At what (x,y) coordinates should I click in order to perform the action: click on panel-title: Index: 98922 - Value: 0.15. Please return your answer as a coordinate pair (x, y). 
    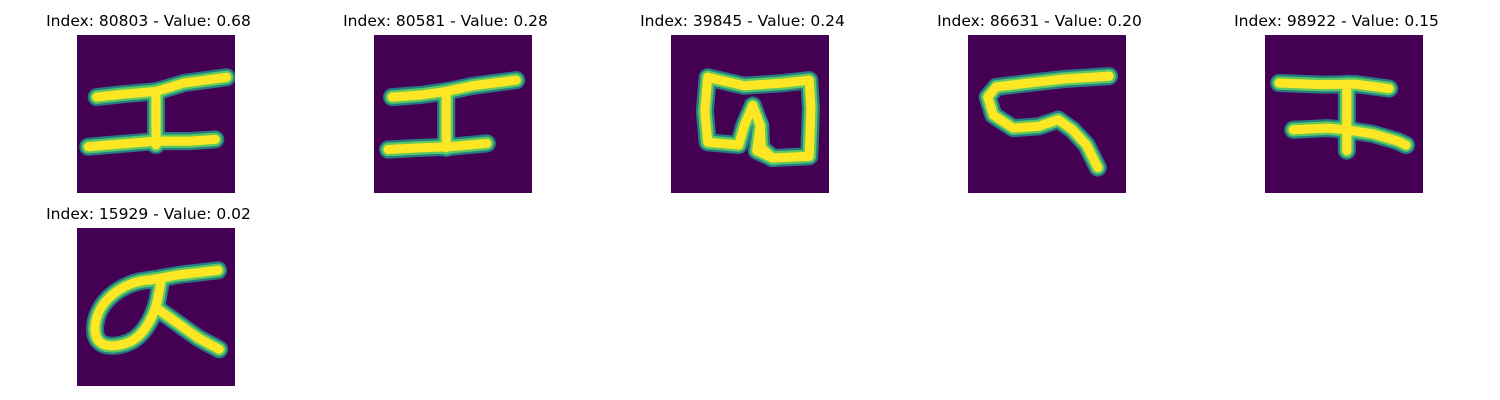
    Looking at the image, I should click on (1336, 21).